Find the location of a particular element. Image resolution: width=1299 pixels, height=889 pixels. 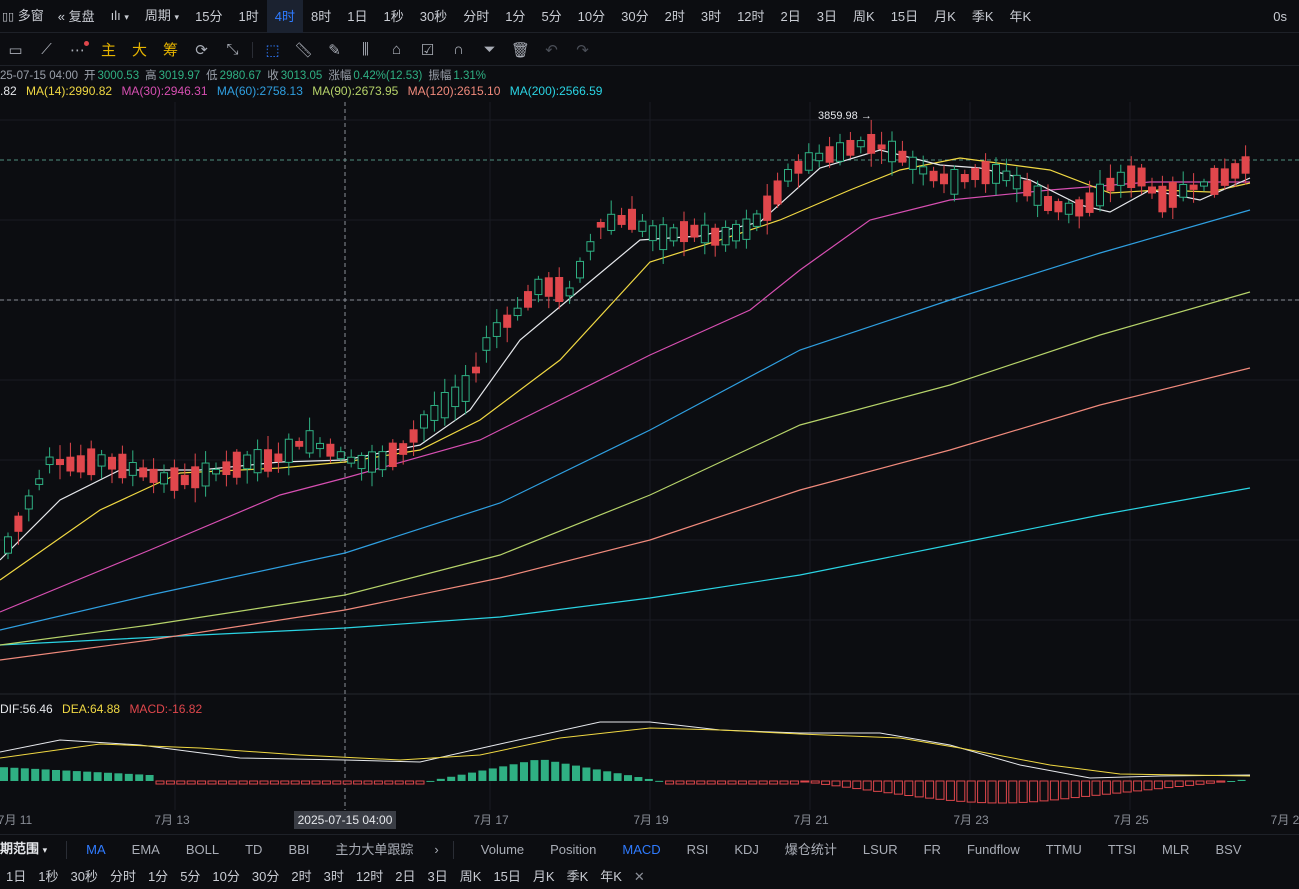

range-3d: 3日 is located at coordinates (437, 876).